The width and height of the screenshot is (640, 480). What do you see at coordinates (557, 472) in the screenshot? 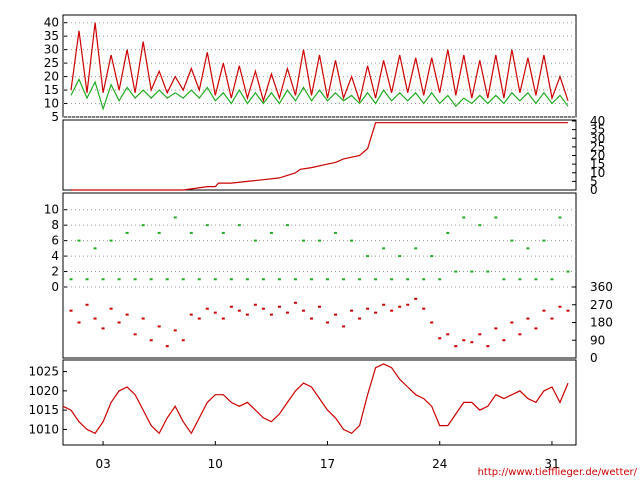
I see `credit-url: http://www.tiefflieger.de/wetter/` at bounding box center [557, 472].